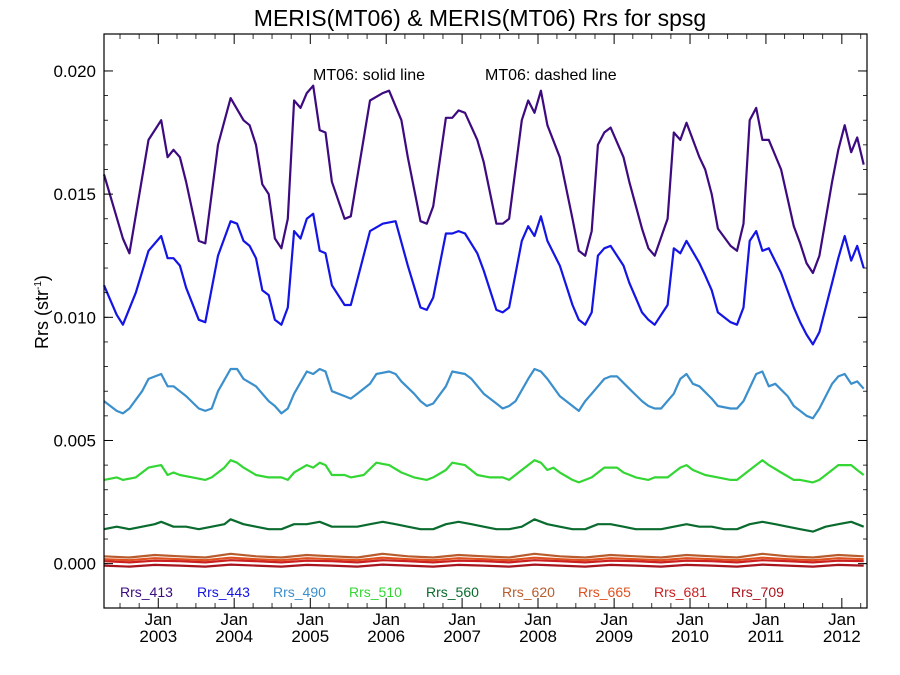 Image resolution: width=900 pixels, height=675 pixels. Describe the element at coordinates (369, 75) in the screenshot. I see `annotation-solid: MT06: solid line` at that location.